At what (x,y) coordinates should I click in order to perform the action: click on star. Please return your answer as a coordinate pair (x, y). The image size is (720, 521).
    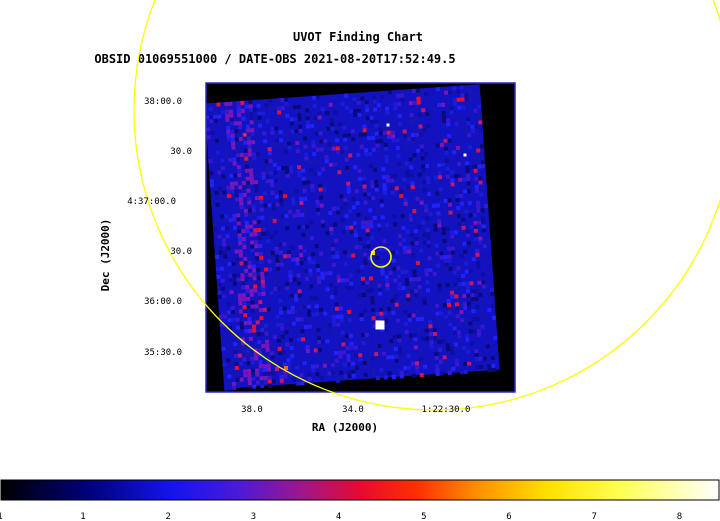
    Looking at the image, I should click on (380, 325).